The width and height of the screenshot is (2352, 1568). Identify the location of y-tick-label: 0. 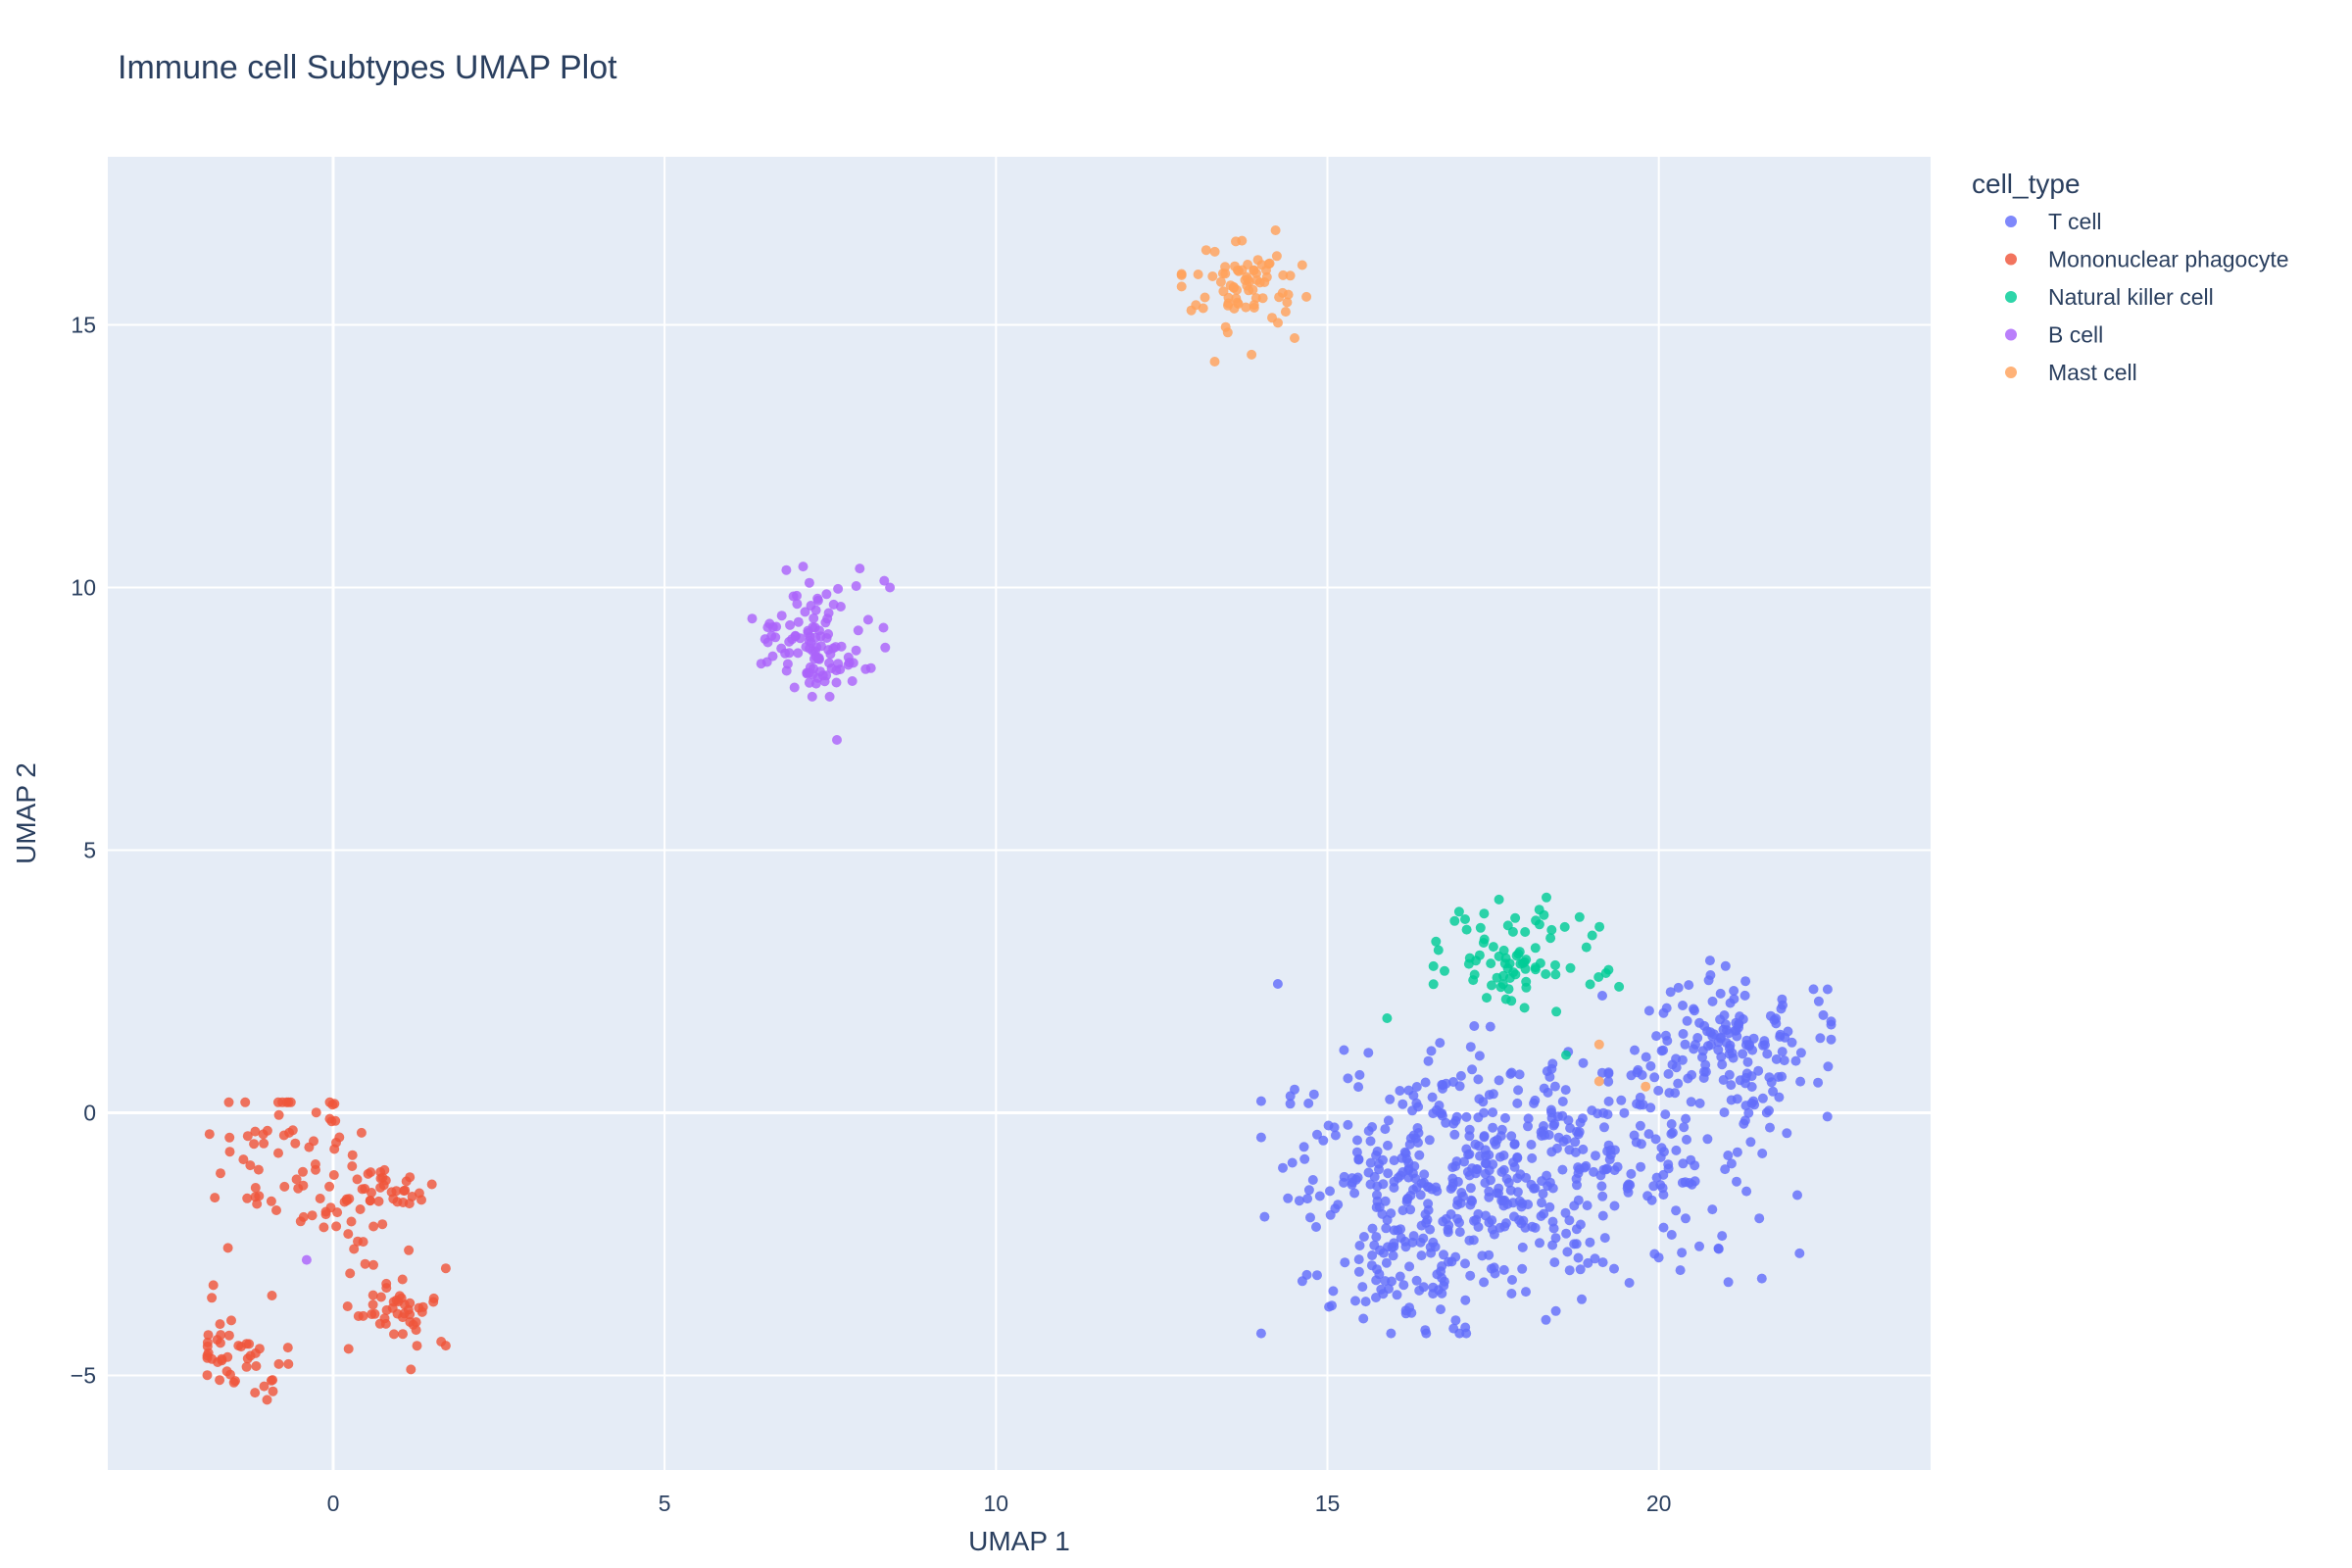
(89, 1113).